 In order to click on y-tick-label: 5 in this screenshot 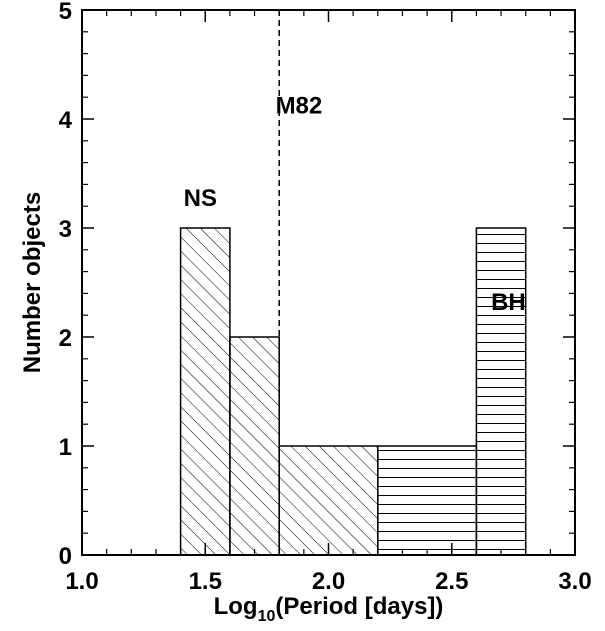, I will do `click(65, 12)`.